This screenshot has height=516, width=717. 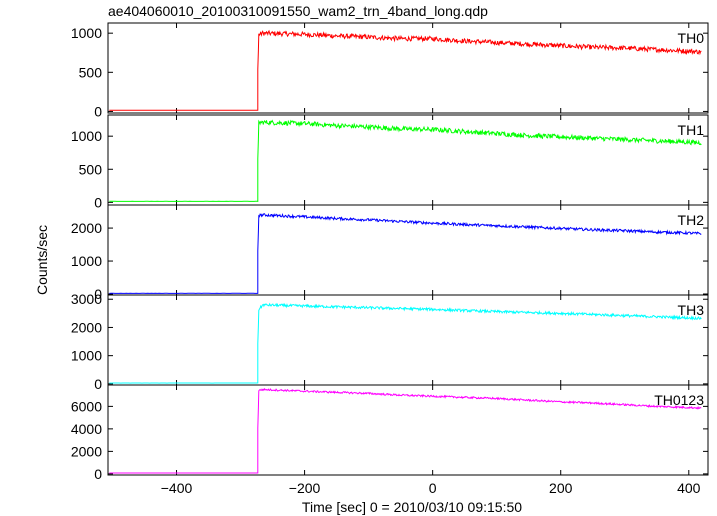 I want to click on x-tick-label: 200, so click(x=561, y=488).